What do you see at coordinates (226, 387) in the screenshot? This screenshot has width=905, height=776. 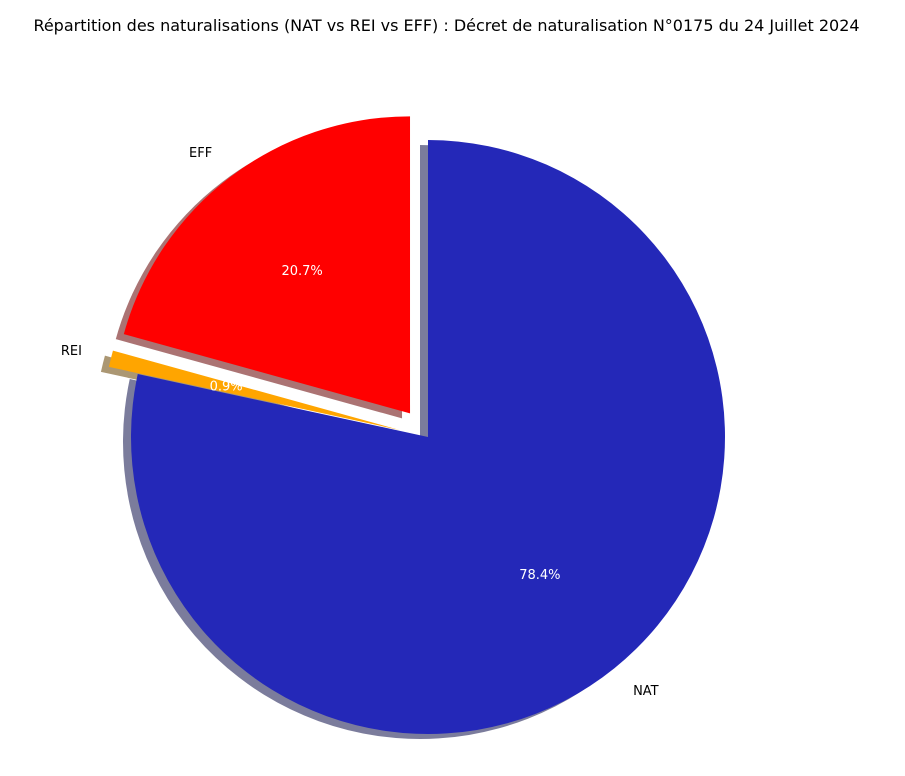 I see `slice-percent-rei: 0.9%` at bounding box center [226, 387].